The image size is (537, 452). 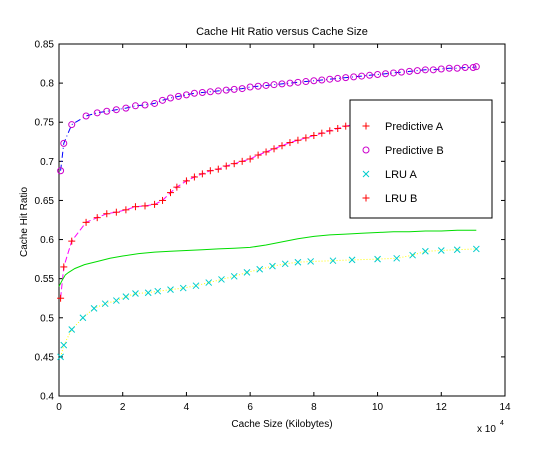 What do you see at coordinates (47, 318) in the screenshot?
I see `y-tick-label: 0.5` at bounding box center [47, 318].